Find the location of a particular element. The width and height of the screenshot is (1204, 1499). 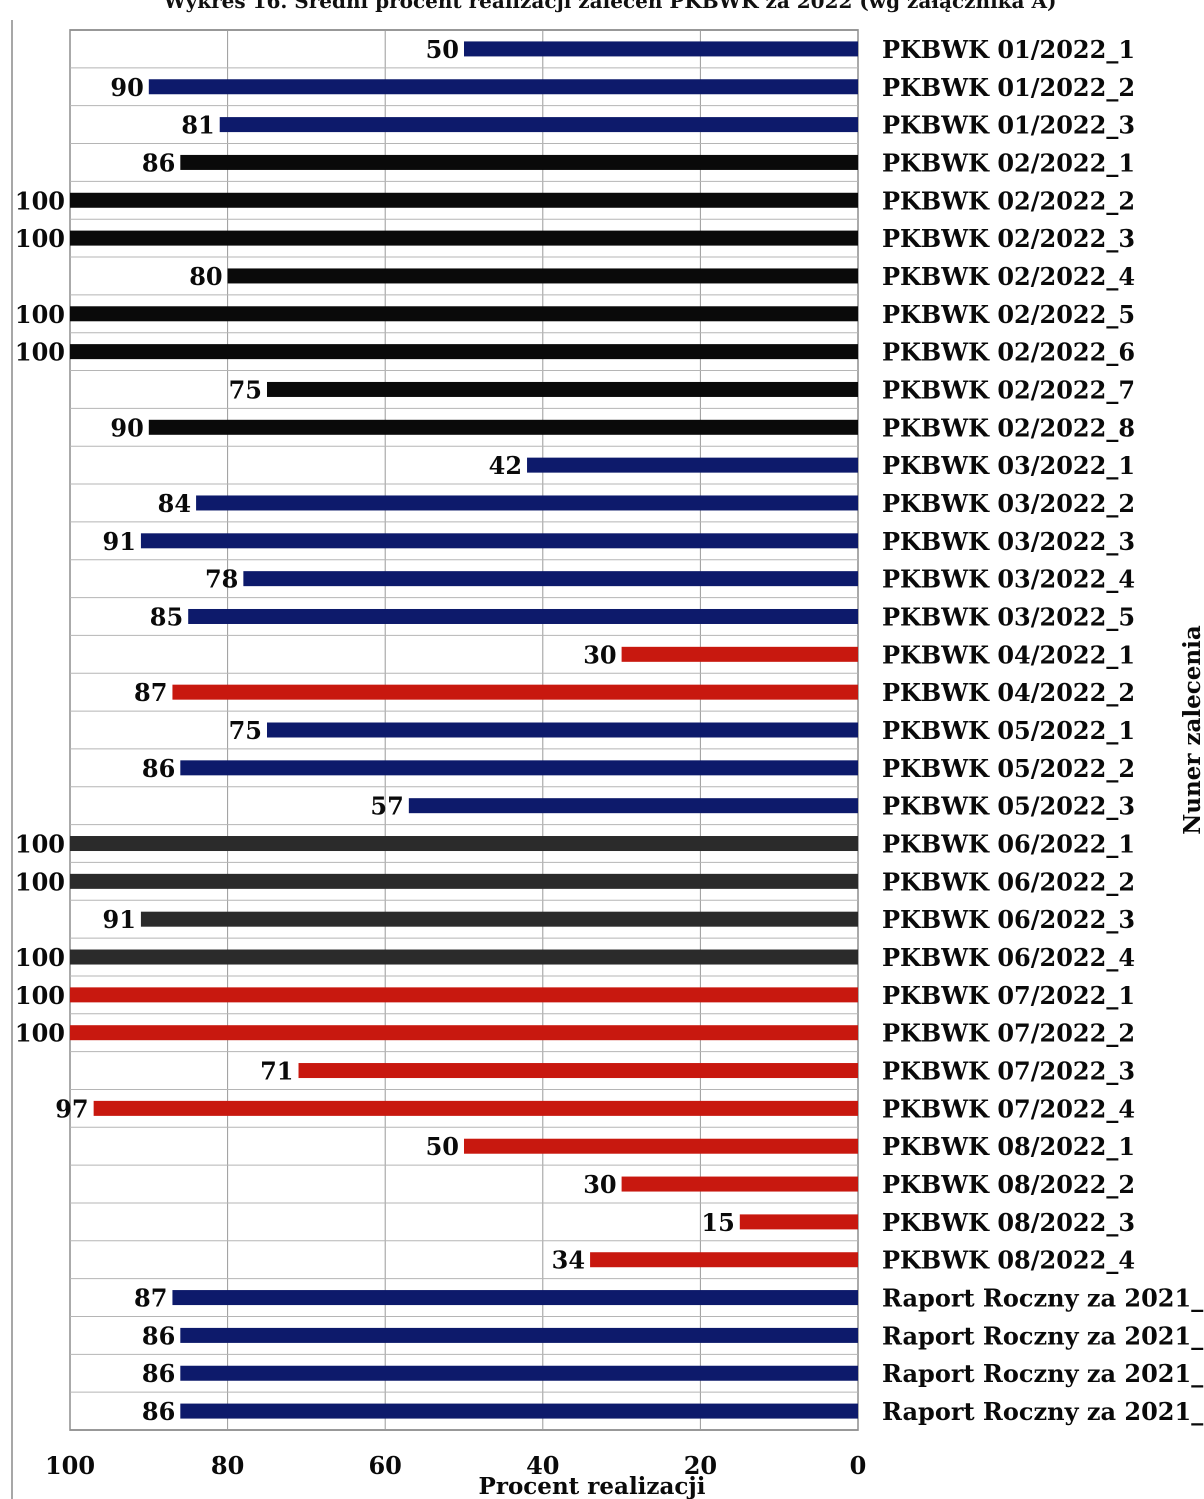

category-label: PKBWK 01/2022_2 is located at coordinates (1008, 87).